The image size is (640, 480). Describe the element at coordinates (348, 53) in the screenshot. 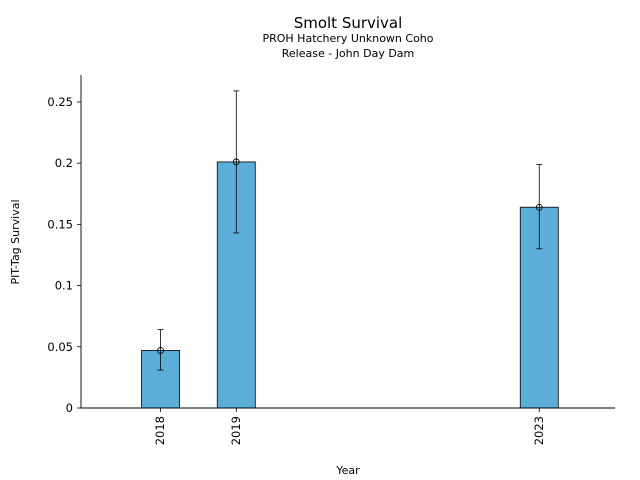

I see `chart-subtitle-line-2: Release - John Day Dam` at that location.